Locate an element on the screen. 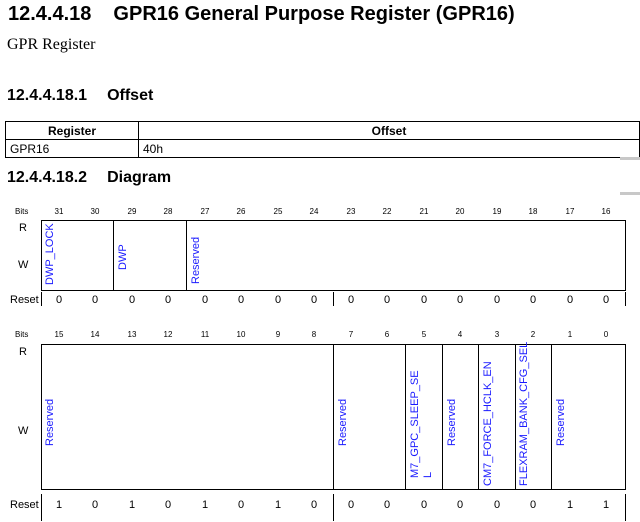 This screenshot has height=522, width=640. bit-number: 31 is located at coordinates (59, 211).